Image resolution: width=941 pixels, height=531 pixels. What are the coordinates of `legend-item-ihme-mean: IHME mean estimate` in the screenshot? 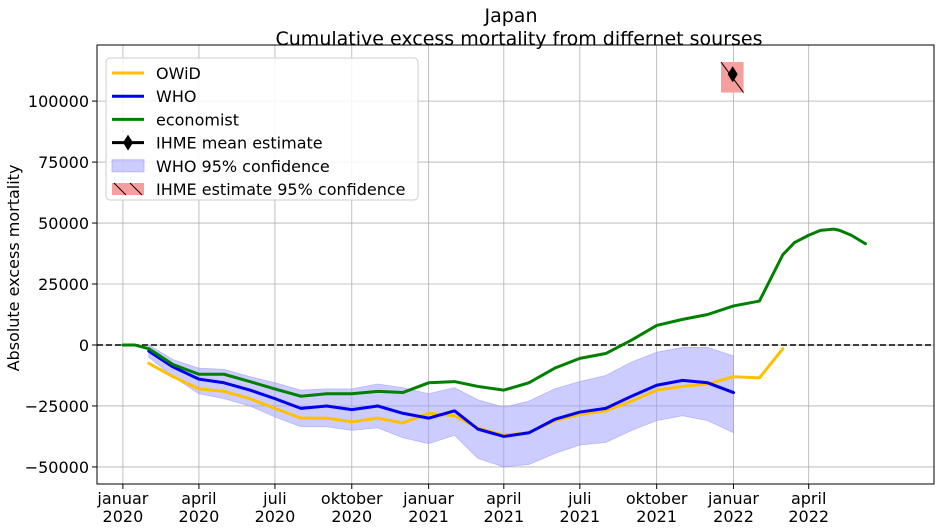 It's located at (217, 143).